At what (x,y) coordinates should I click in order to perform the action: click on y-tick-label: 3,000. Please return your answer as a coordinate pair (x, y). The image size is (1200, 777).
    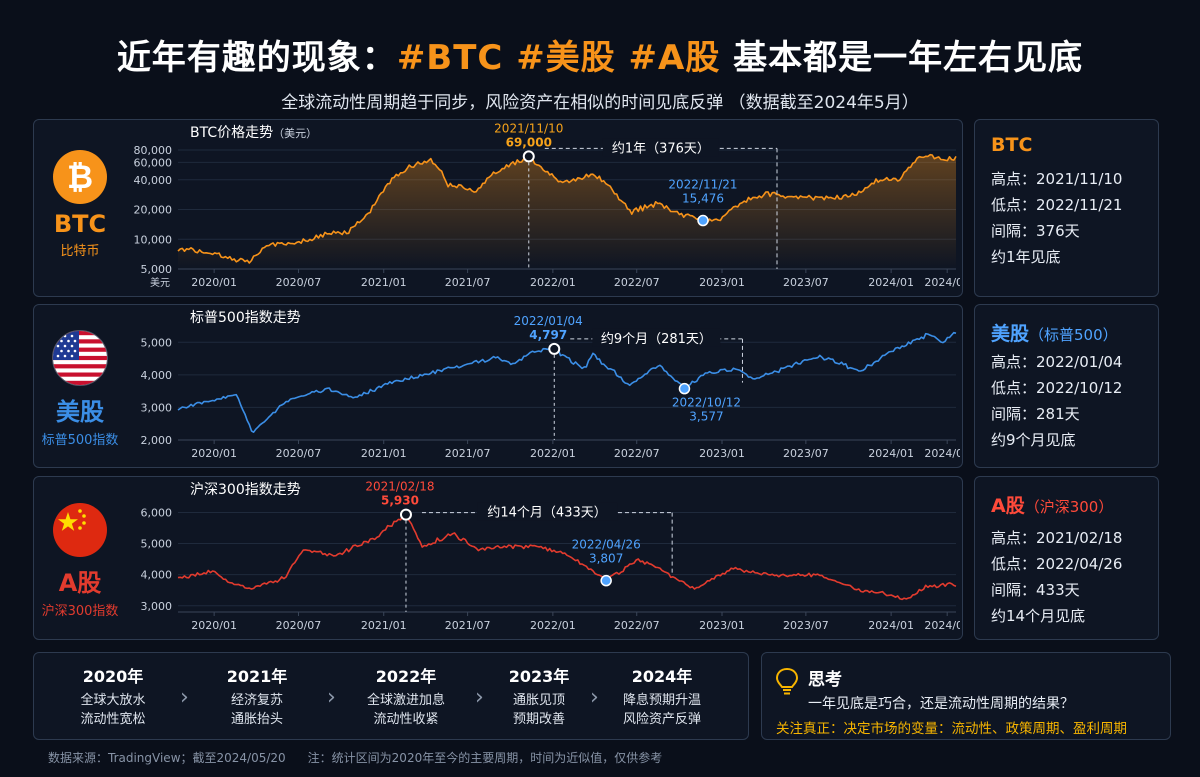
    Looking at the image, I should click on (157, 606).